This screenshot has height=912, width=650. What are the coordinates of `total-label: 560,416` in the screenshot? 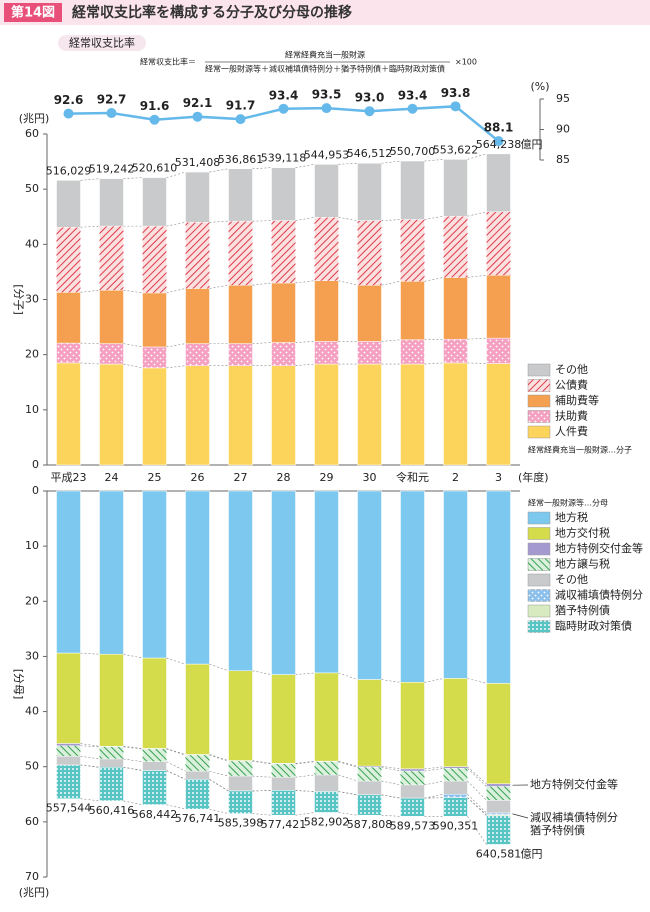 It's located at (112, 810).